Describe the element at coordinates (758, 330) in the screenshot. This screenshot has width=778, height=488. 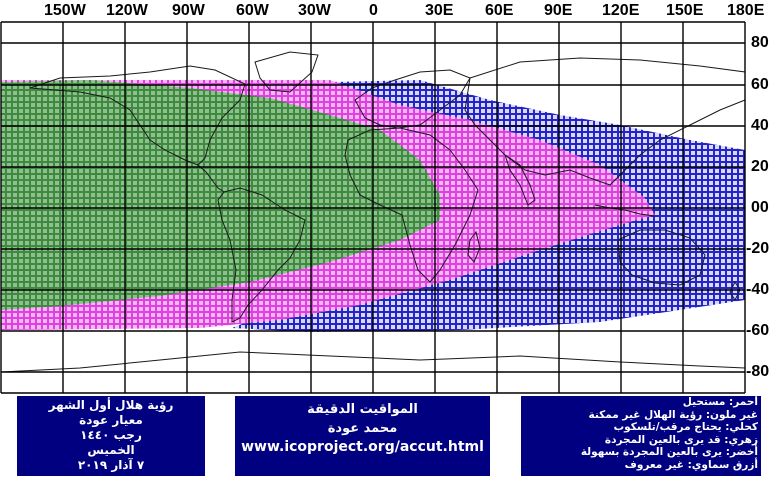
I see `lat-label-minus-60: -60` at that location.